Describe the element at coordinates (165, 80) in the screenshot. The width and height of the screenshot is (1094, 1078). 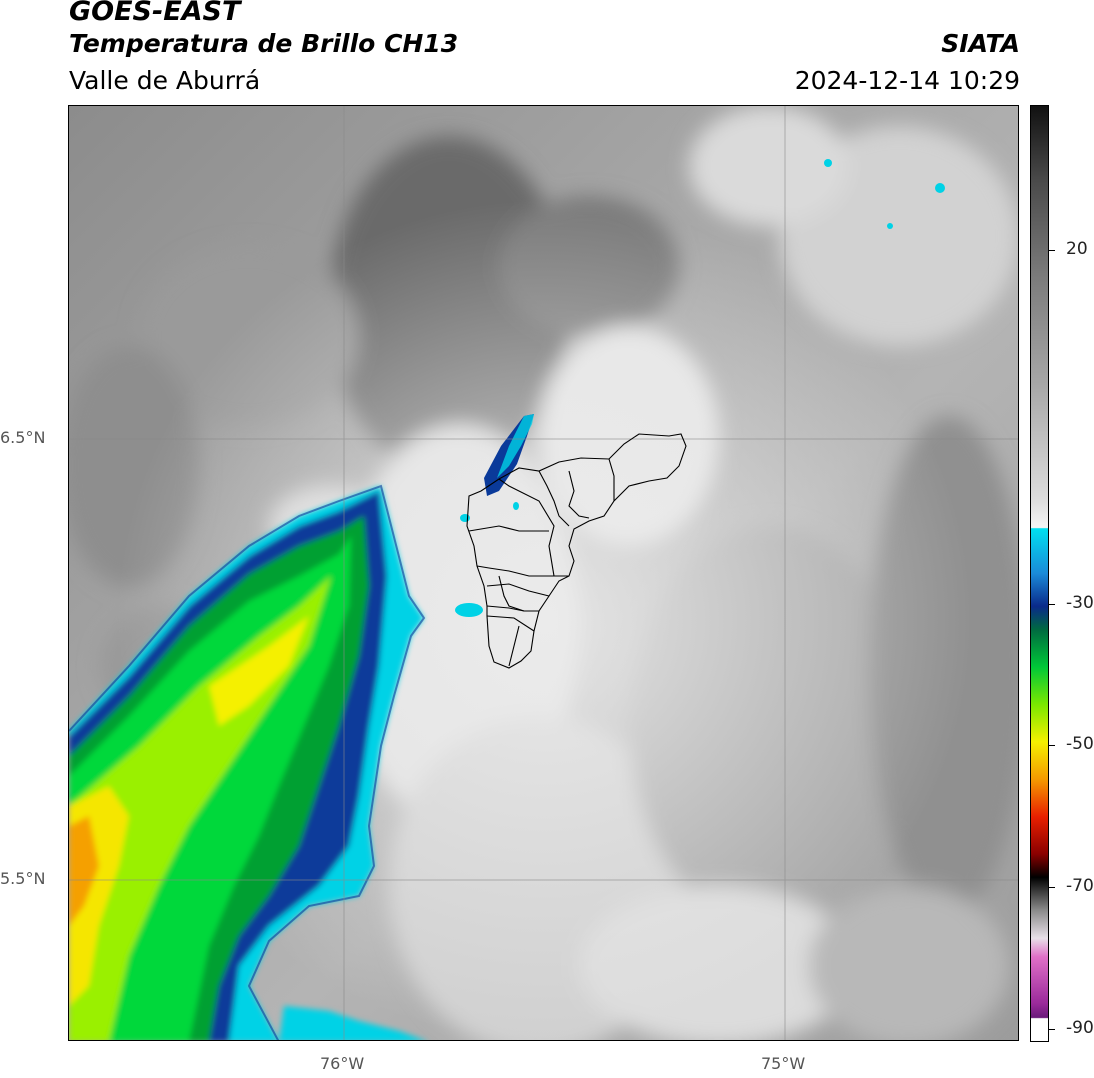
I see `region-subtitle: Valle de Aburrá` at that location.